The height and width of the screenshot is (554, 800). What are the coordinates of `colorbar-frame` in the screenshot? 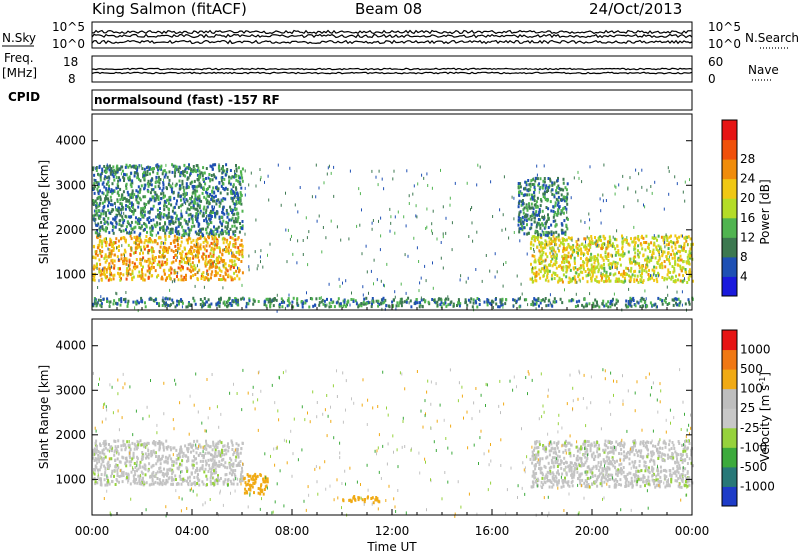 It's located at (729, 208).